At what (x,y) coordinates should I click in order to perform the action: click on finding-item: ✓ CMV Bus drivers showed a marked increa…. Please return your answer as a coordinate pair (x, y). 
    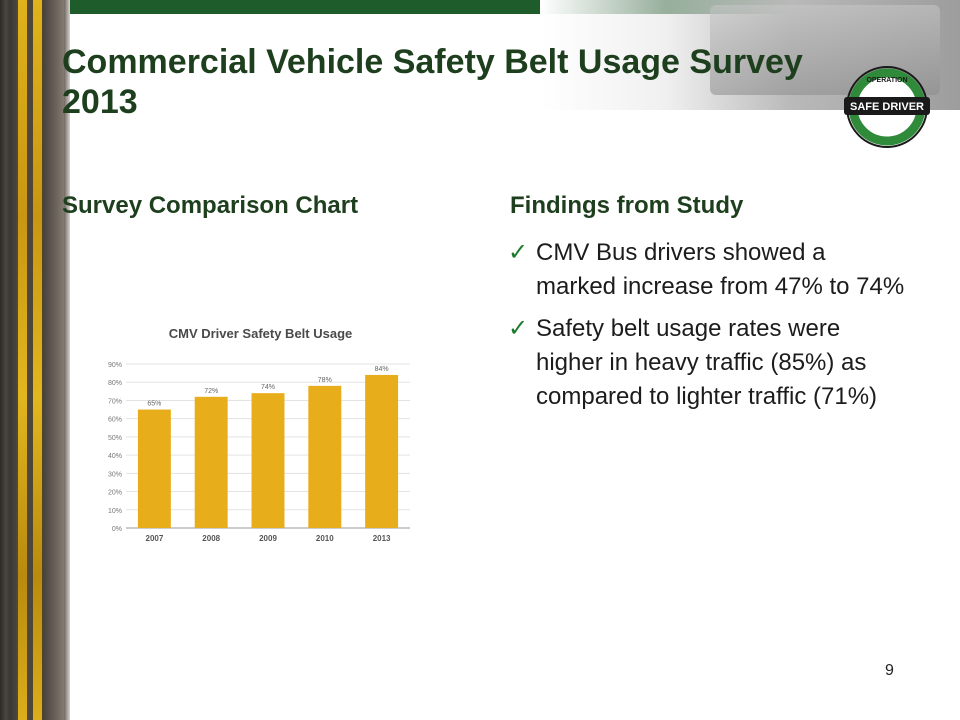
    Looking at the image, I should click on (708, 270).